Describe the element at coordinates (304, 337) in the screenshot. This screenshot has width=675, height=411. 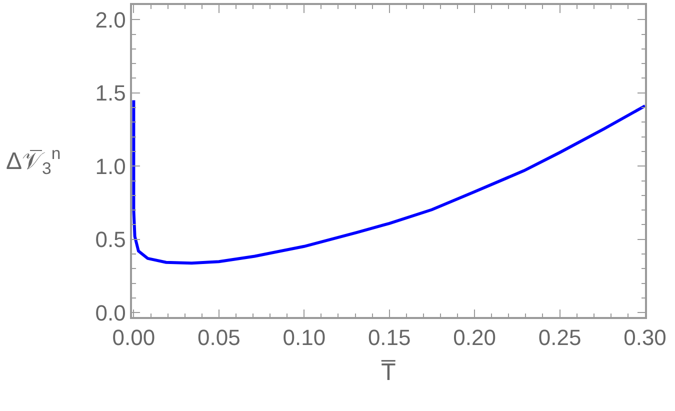
I see `x-tick-label: 0.10` at that location.